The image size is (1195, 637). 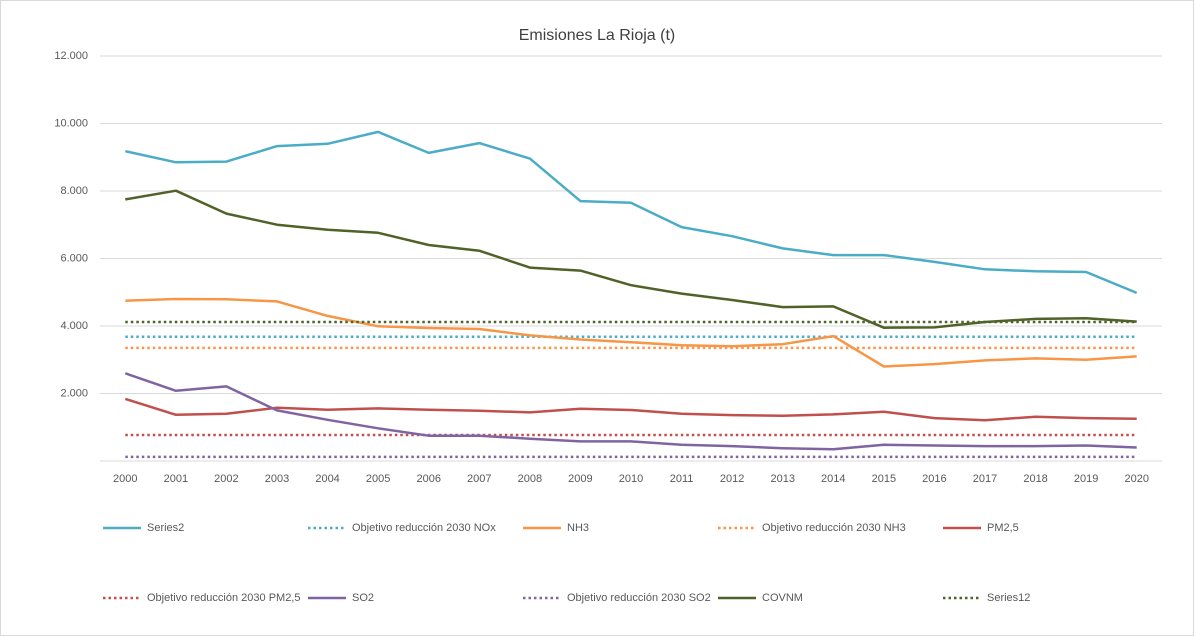 What do you see at coordinates (639, 598) in the screenshot?
I see `legend-label: Objetivo reducción 2030 SO2` at bounding box center [639, 598].